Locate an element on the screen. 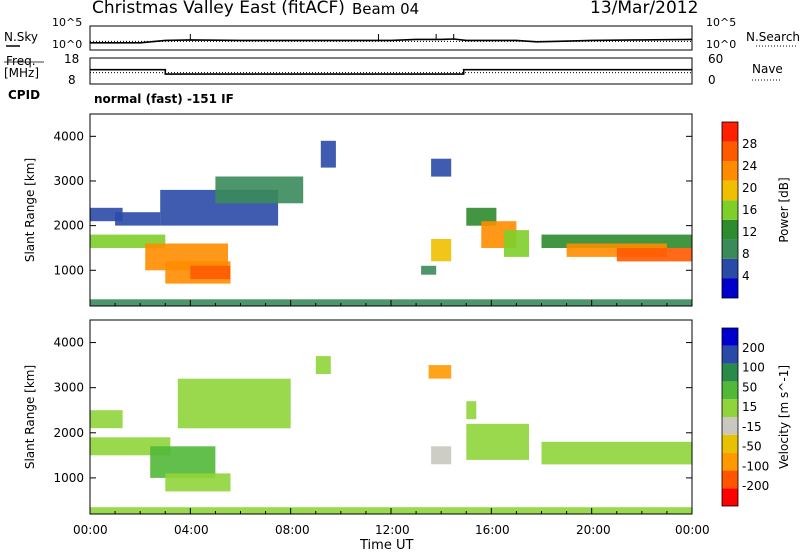  freq-series-freq is located at coordinates (391, 71).